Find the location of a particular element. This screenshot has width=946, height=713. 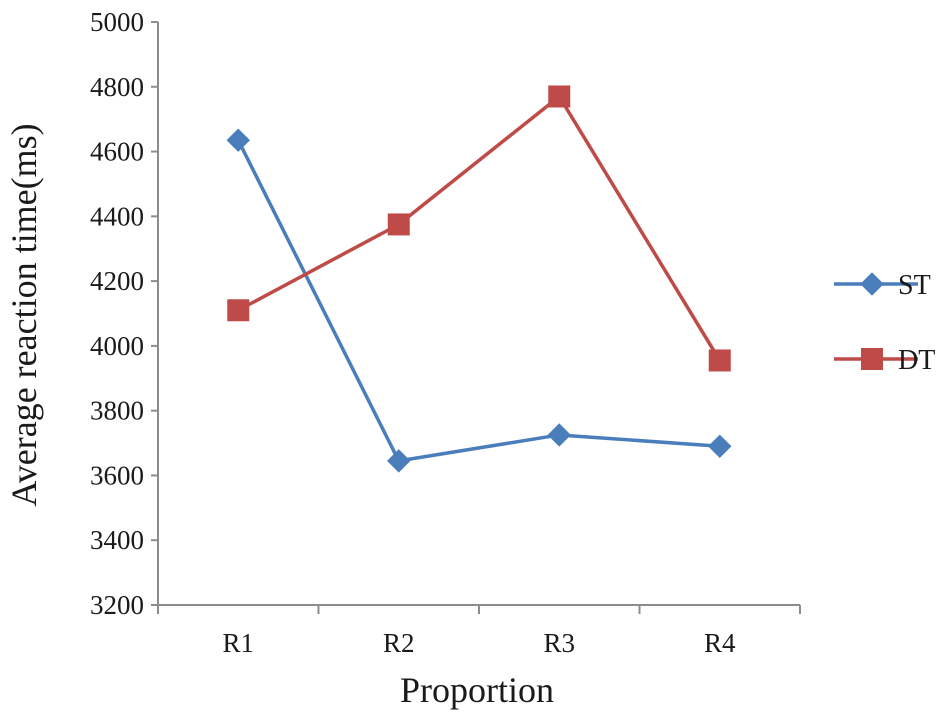

legend-dt-label: DT is located at coordinates (916, 360).